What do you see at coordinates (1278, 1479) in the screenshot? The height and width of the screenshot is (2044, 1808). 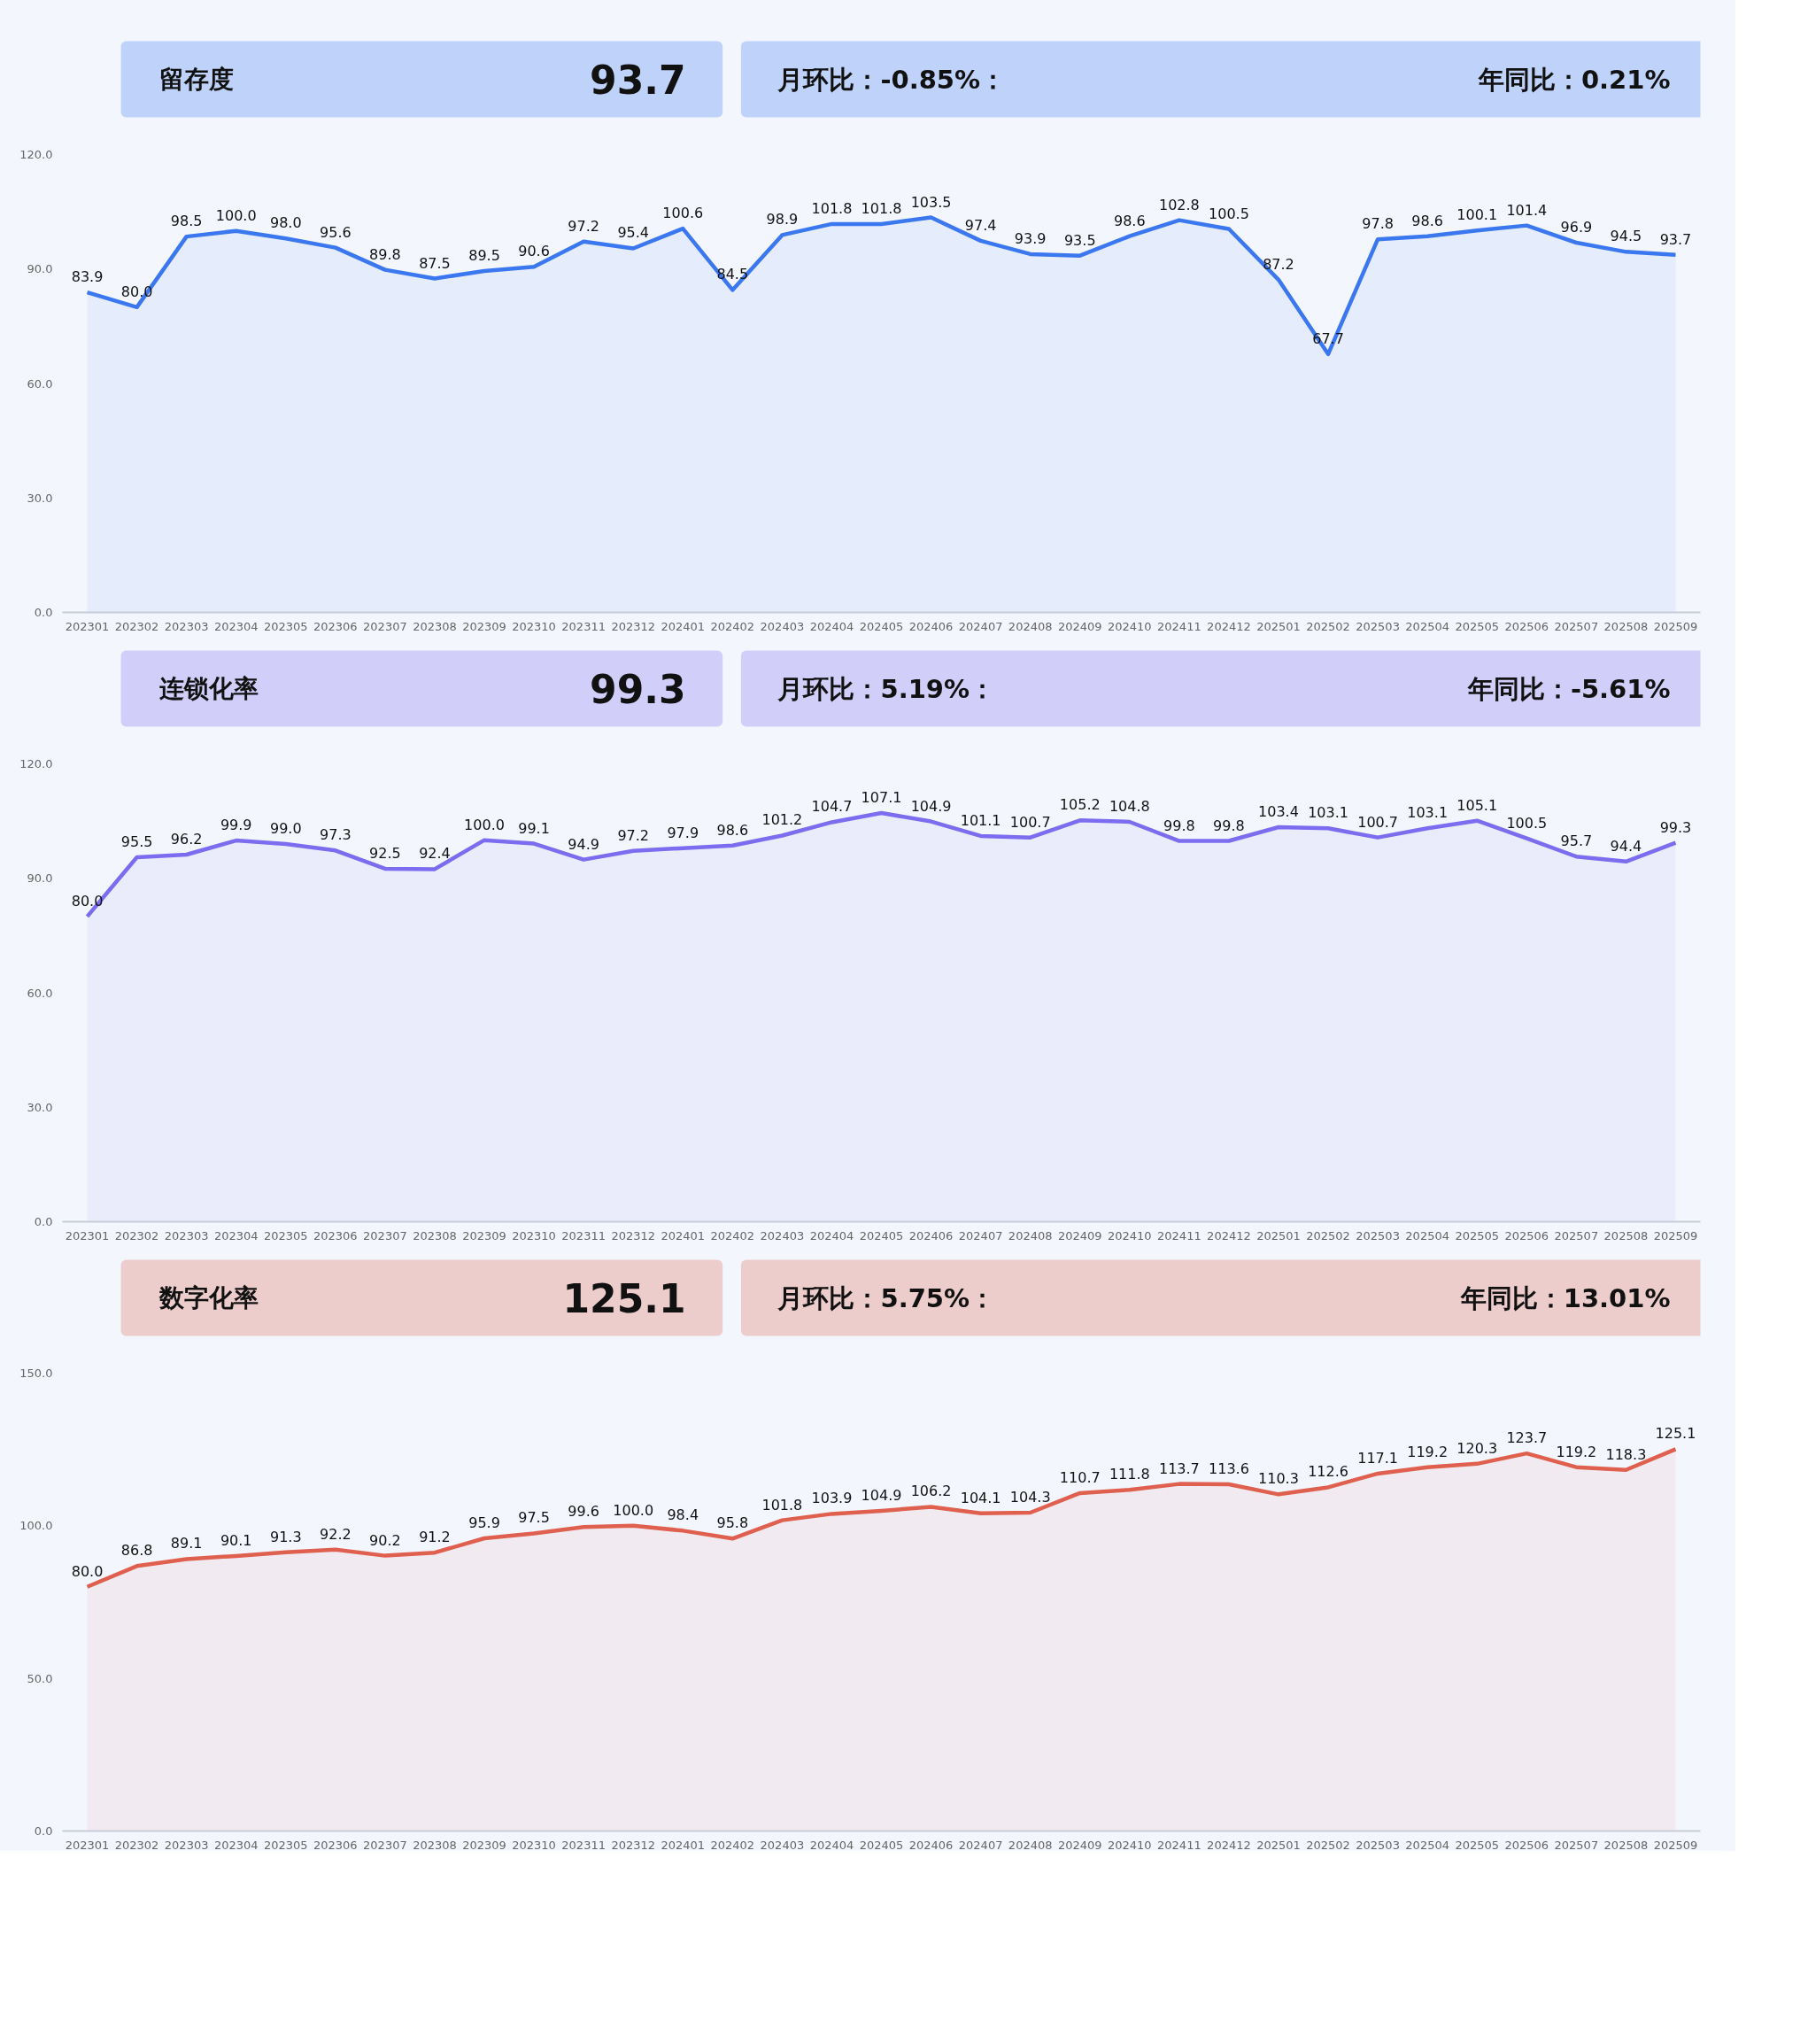 I see `data-label: 110.3` at bounding box center [1278, 1479].